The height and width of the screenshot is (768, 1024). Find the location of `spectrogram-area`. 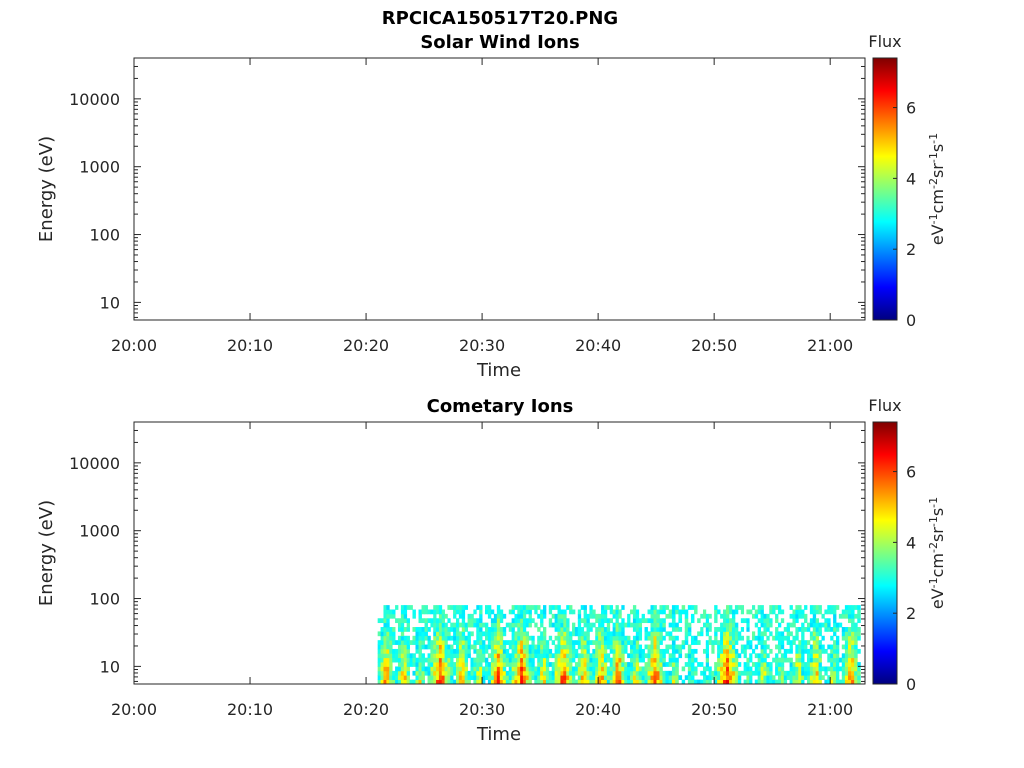

spectrogram-area is located at coordinates (619, 644).